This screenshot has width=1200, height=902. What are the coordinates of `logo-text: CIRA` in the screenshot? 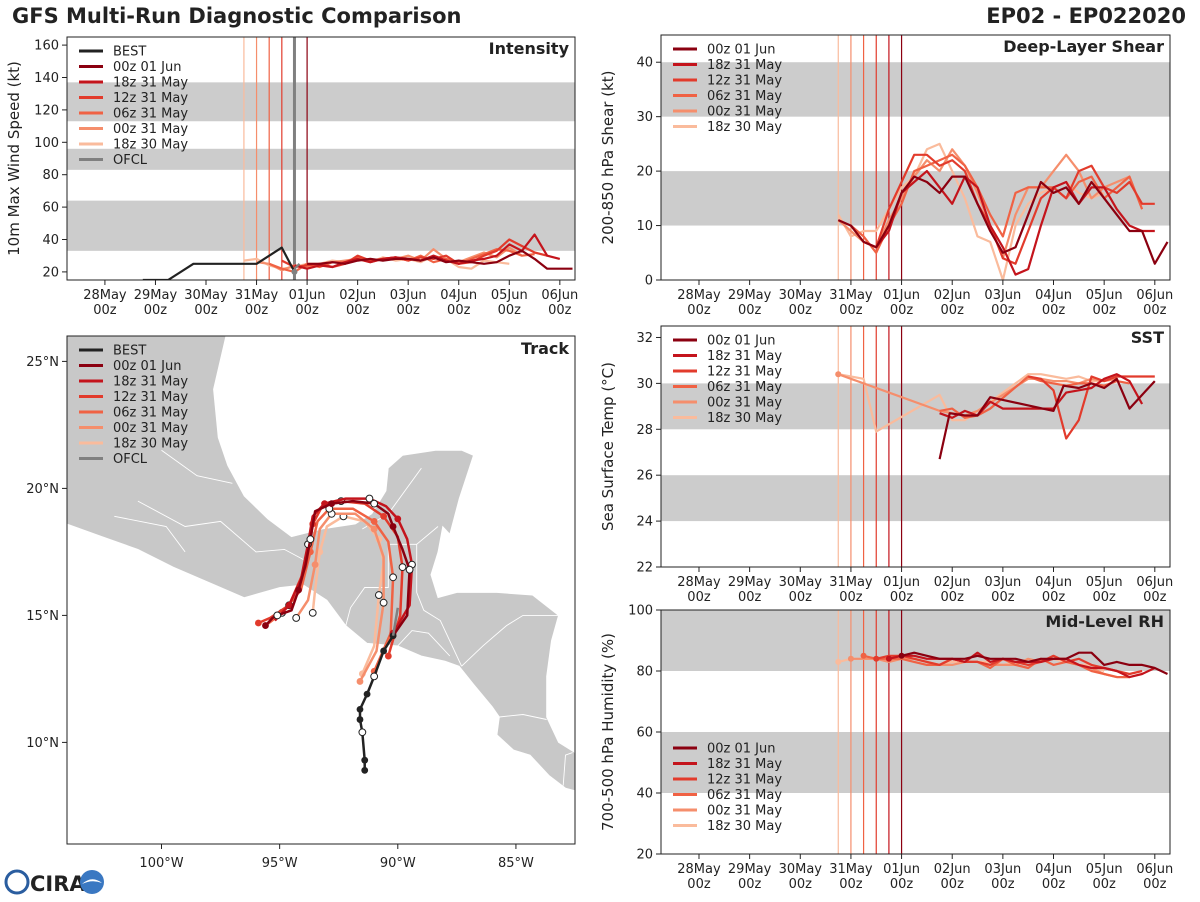 It's located at (58, 884).